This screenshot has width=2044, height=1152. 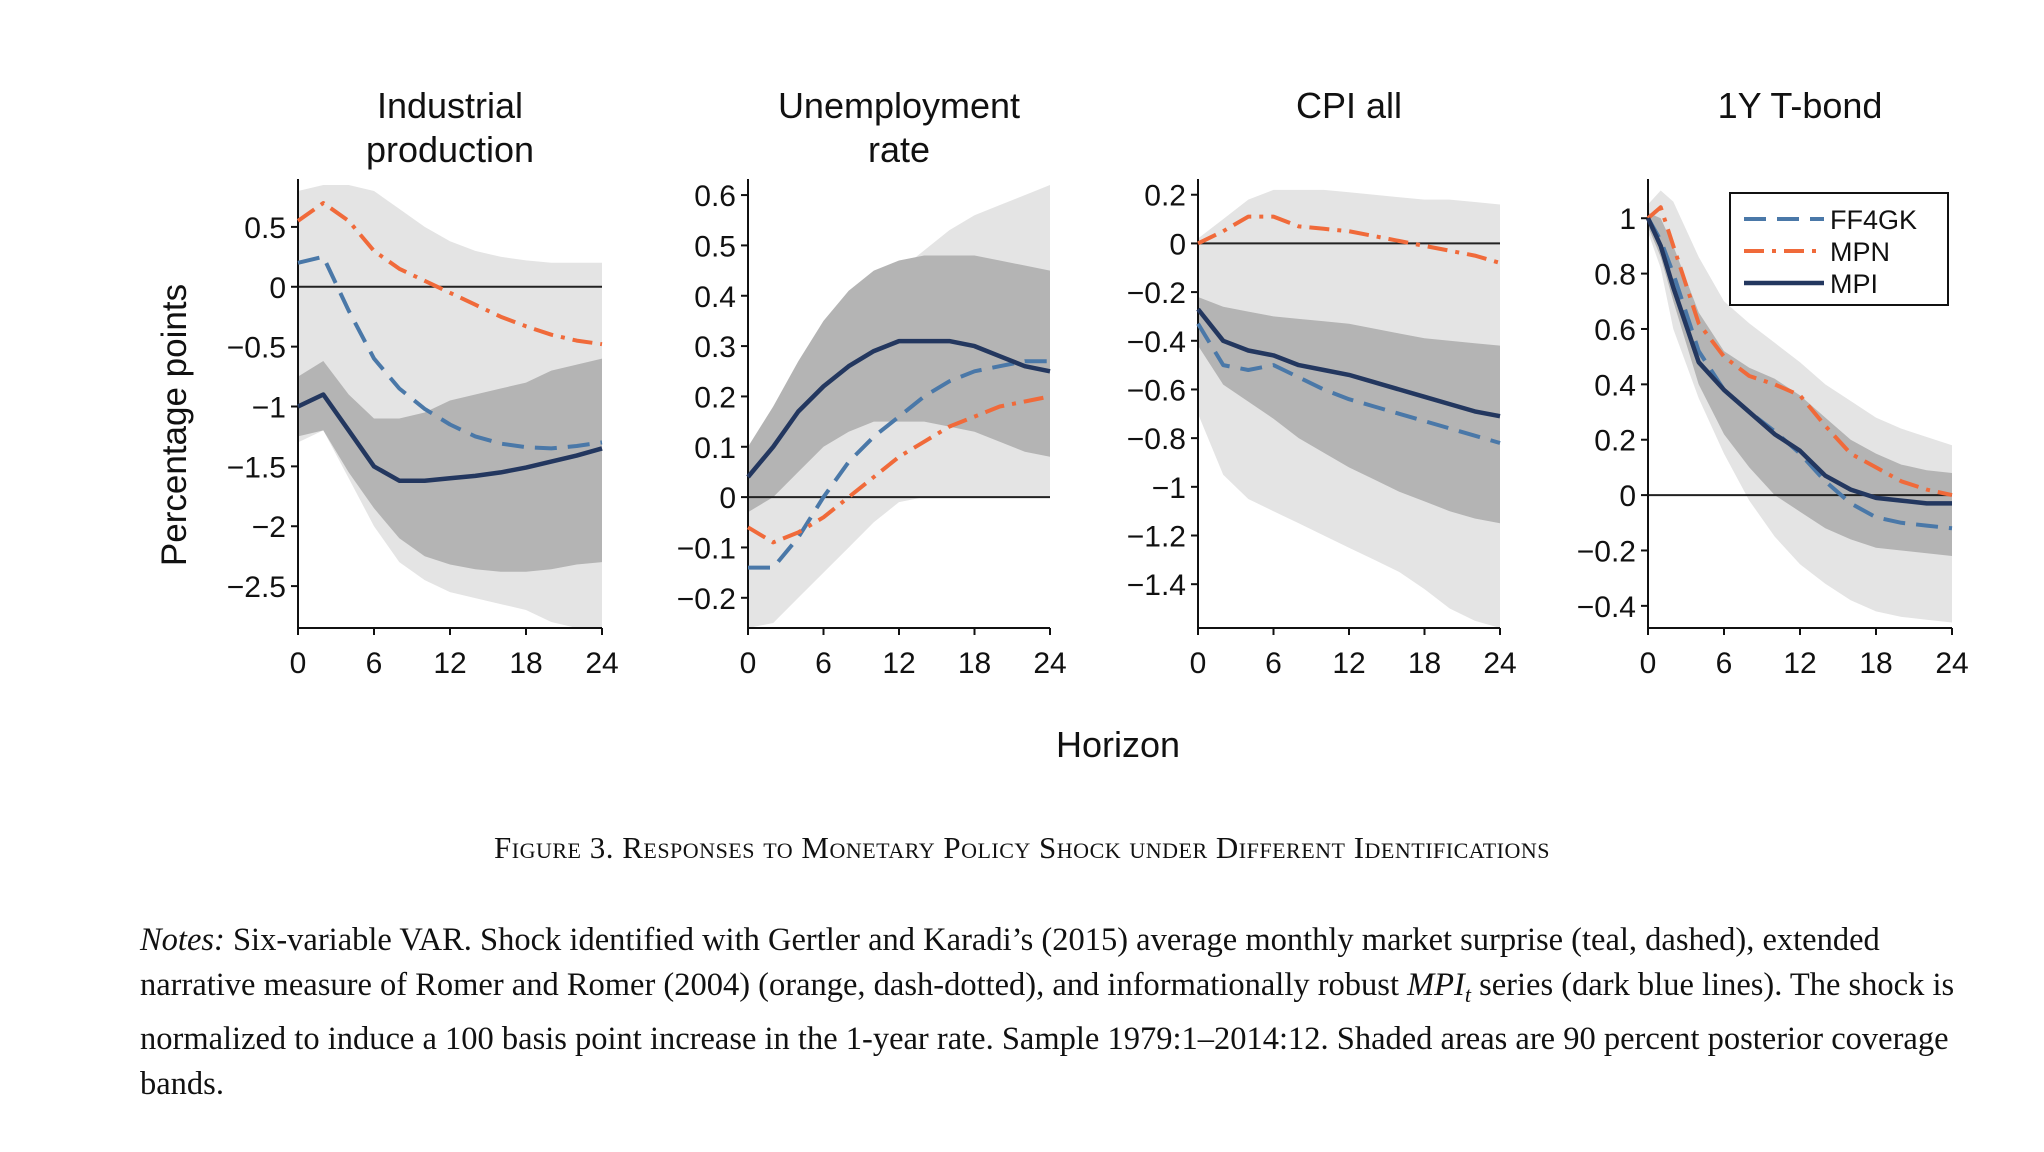 What do you see at coordinates (715, 347) in the screenshot?
I see `panel-2-ytick-label: 0.3` at bounding box center [715, 347].